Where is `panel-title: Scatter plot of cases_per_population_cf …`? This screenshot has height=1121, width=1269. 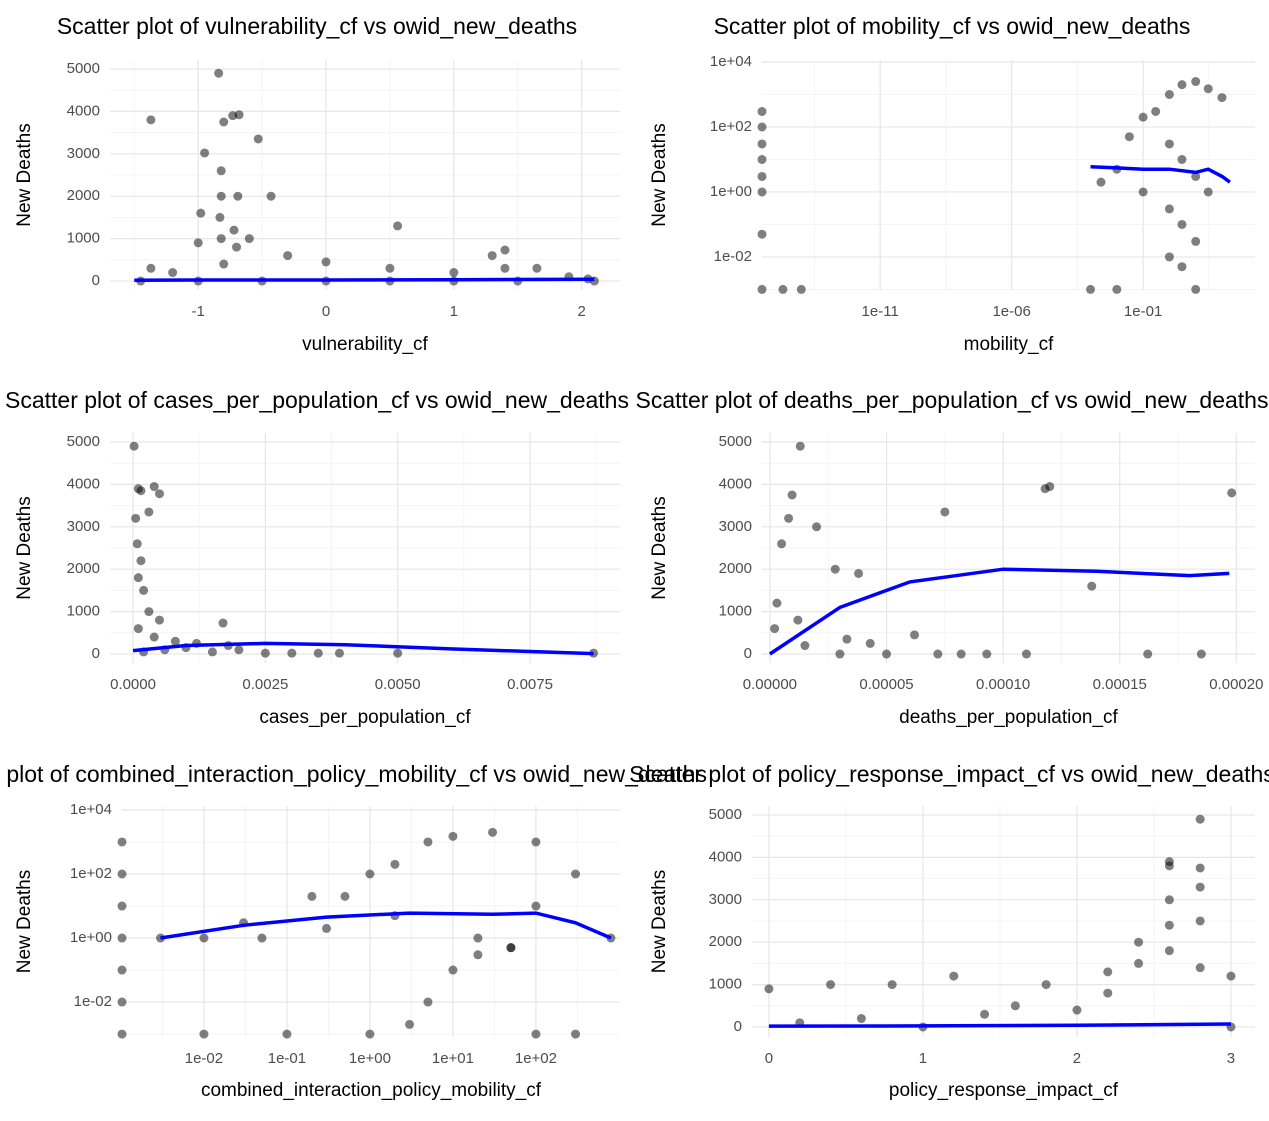
panel-title: Scatter plot of cases_per_population_cf … is located at coordinates (317, 400).